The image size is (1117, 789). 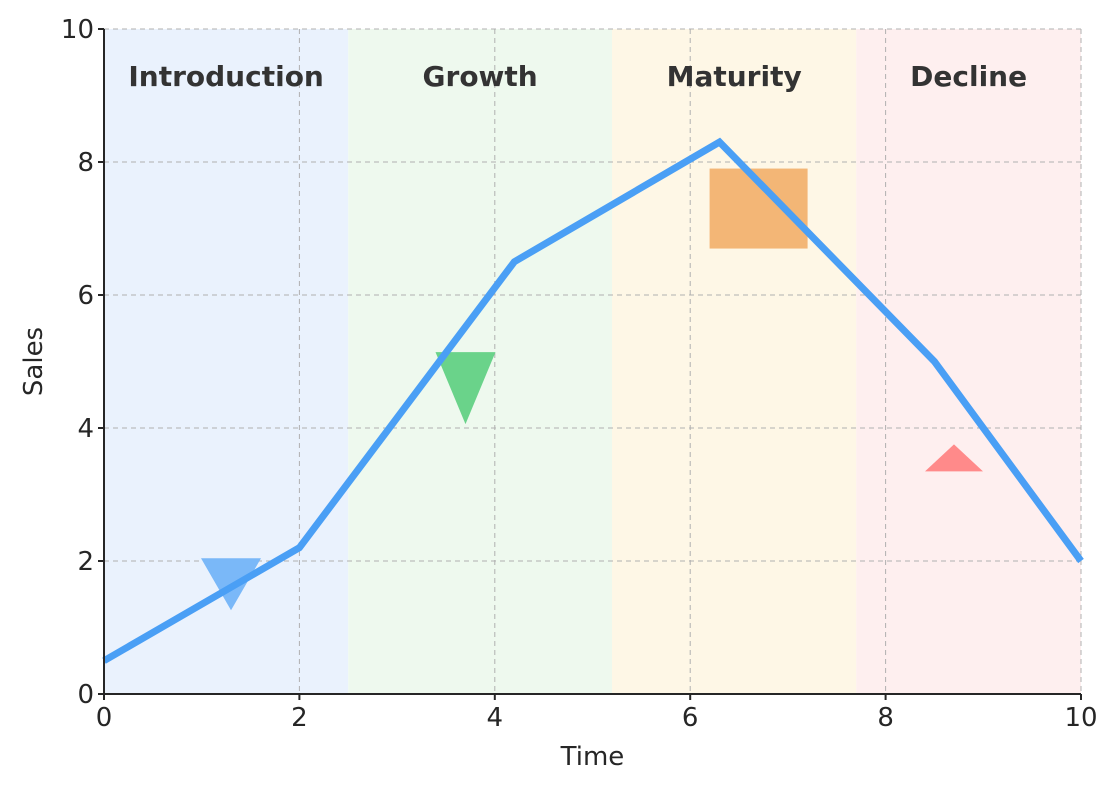 What do you see at coordinates (1080, 718) in the screenshot?
I see `x-tick-label: 10` at bounding box center [1080, 718].